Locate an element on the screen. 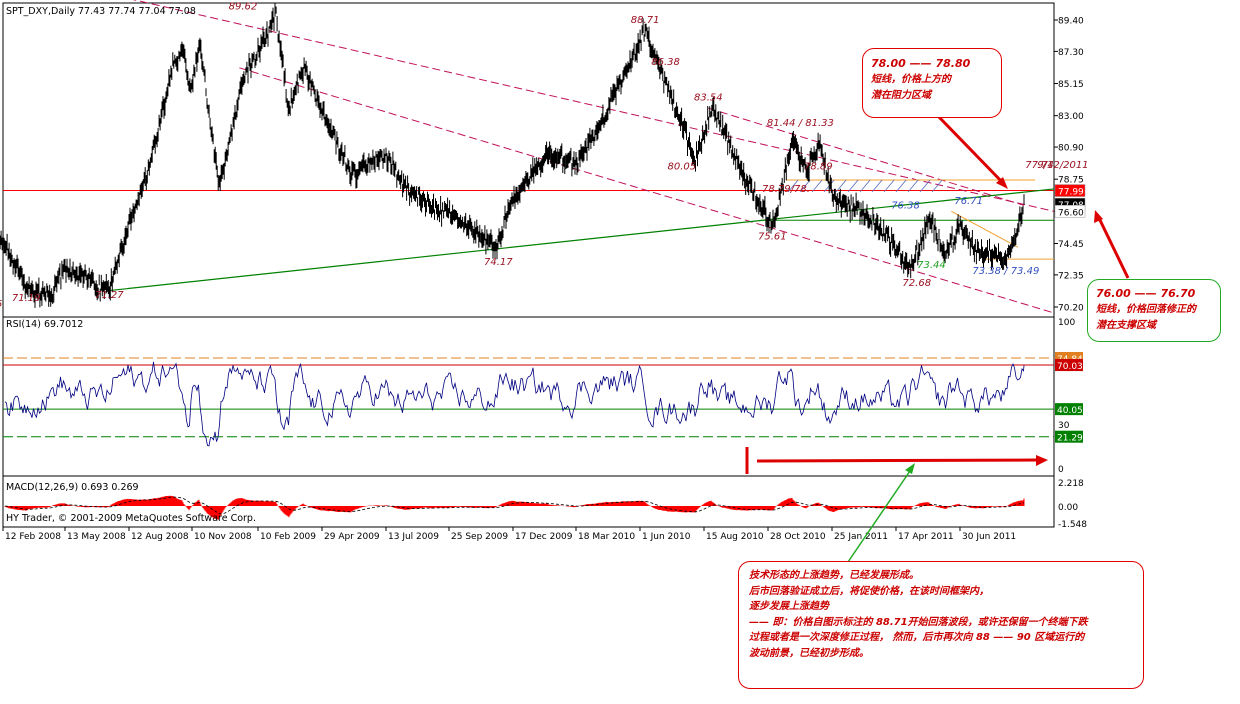 Image resolution: width=1240 pixels, height=704 pixels. callout-analysis-line: 波动前景，已经初步形成。 is located at coordinates (809, 653).